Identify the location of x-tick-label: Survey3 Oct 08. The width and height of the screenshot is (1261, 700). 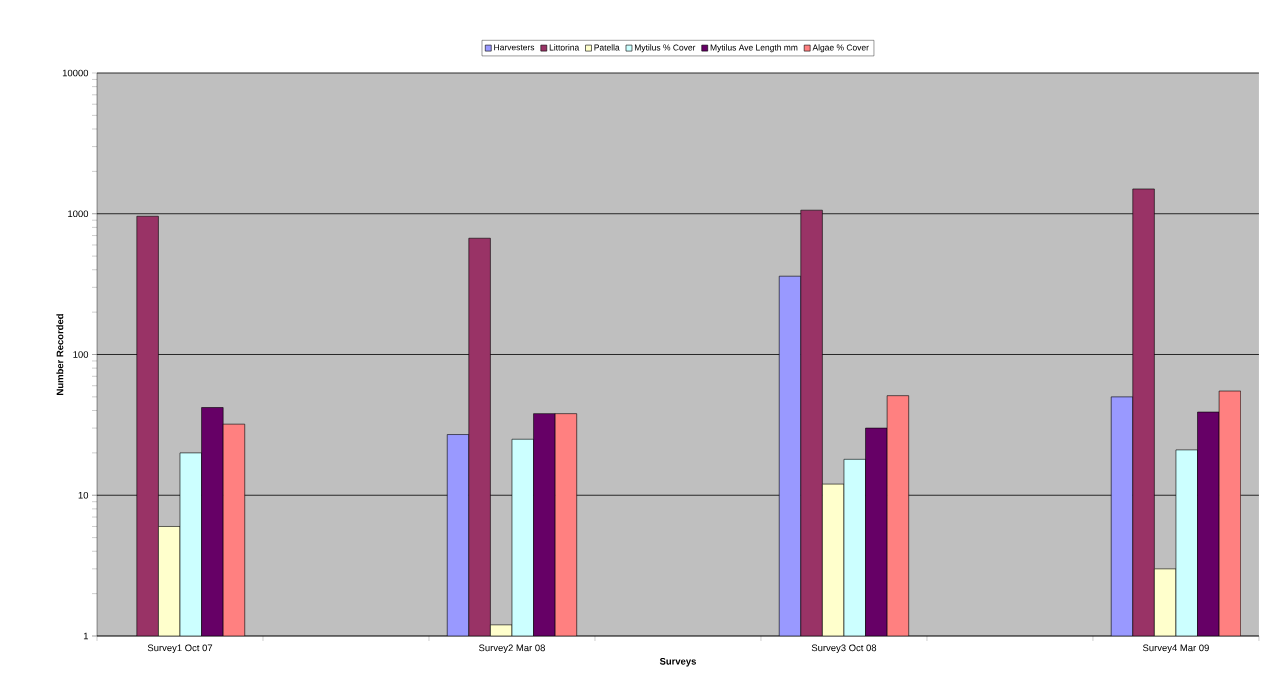
(844, 649).